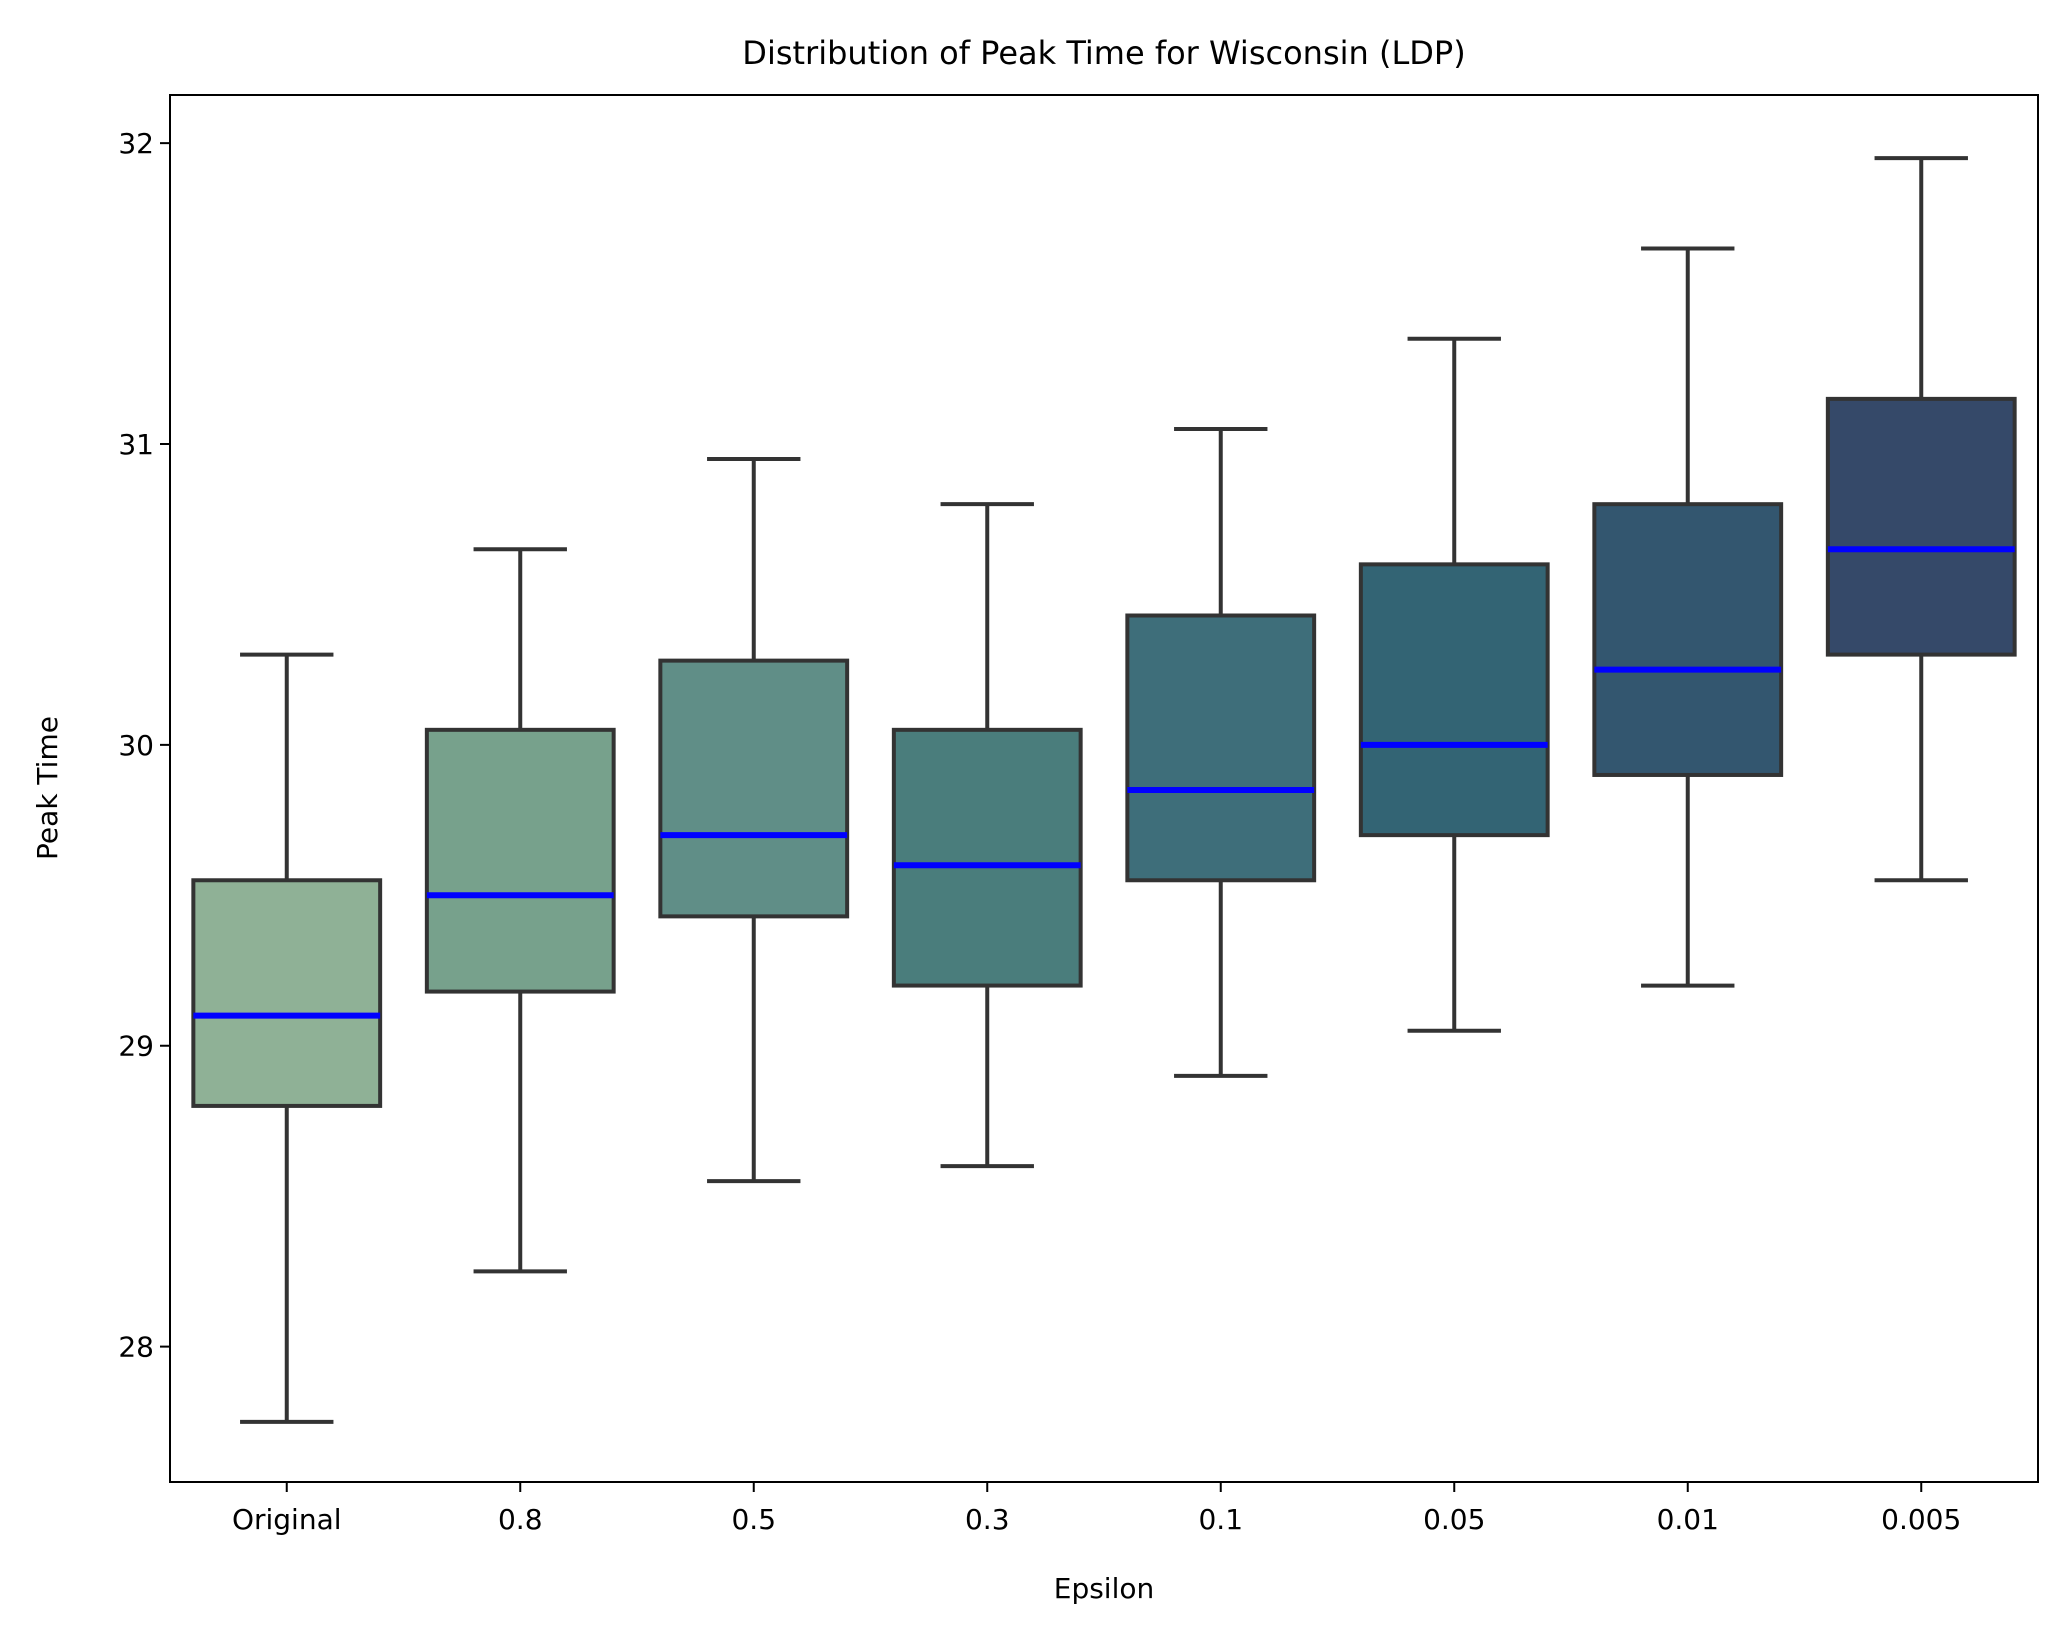 This screenshot has width=2058, height=1634. I want to click on x-tick-label: Original, so click(287, 1519).